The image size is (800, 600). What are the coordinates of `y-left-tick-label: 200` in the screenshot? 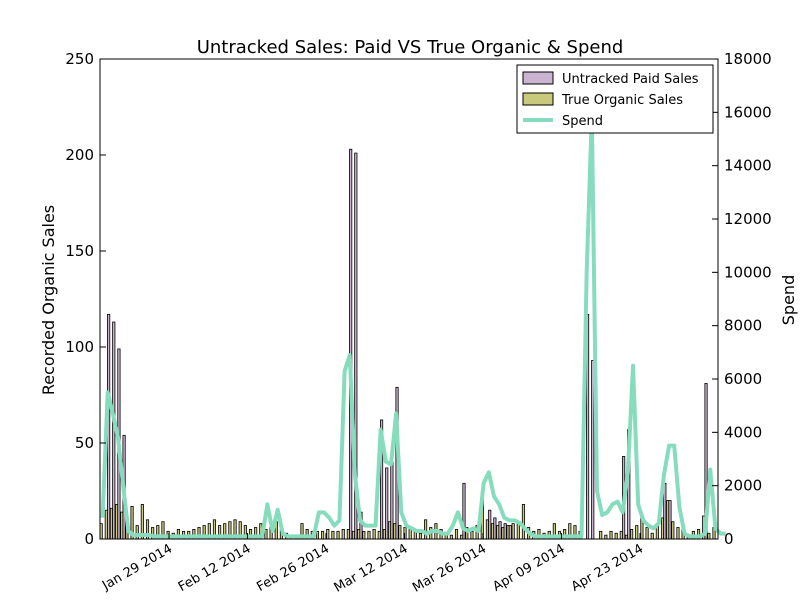 It's located at (79, 155).